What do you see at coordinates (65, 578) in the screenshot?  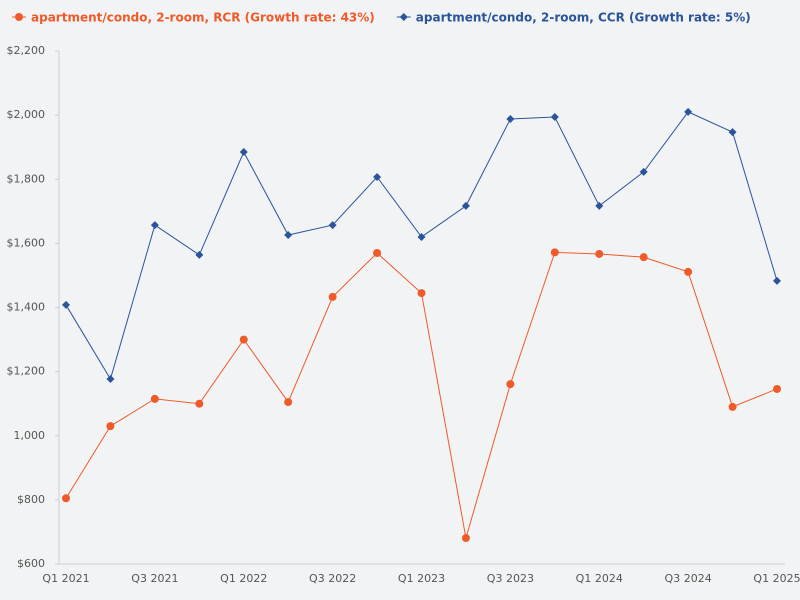 I see `x-tick-label: Q1 2021` at bounding box center [65, 578].